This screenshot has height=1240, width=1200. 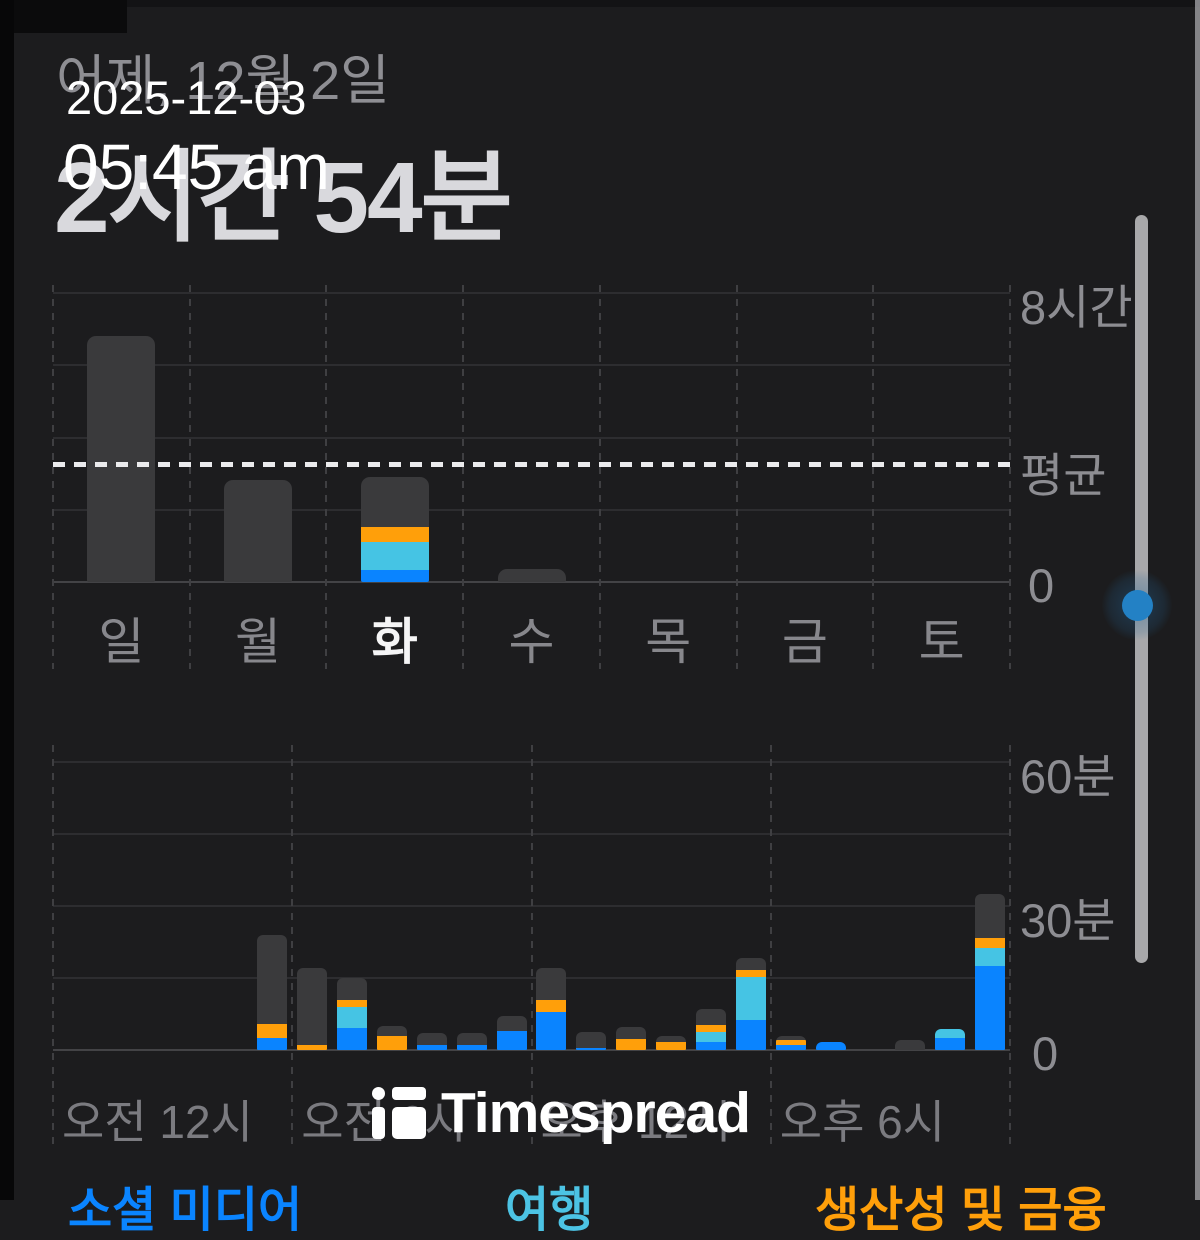 I want to click on legend-productivity-finance: 생산성 및 금융, so click(x=961, y=1210).